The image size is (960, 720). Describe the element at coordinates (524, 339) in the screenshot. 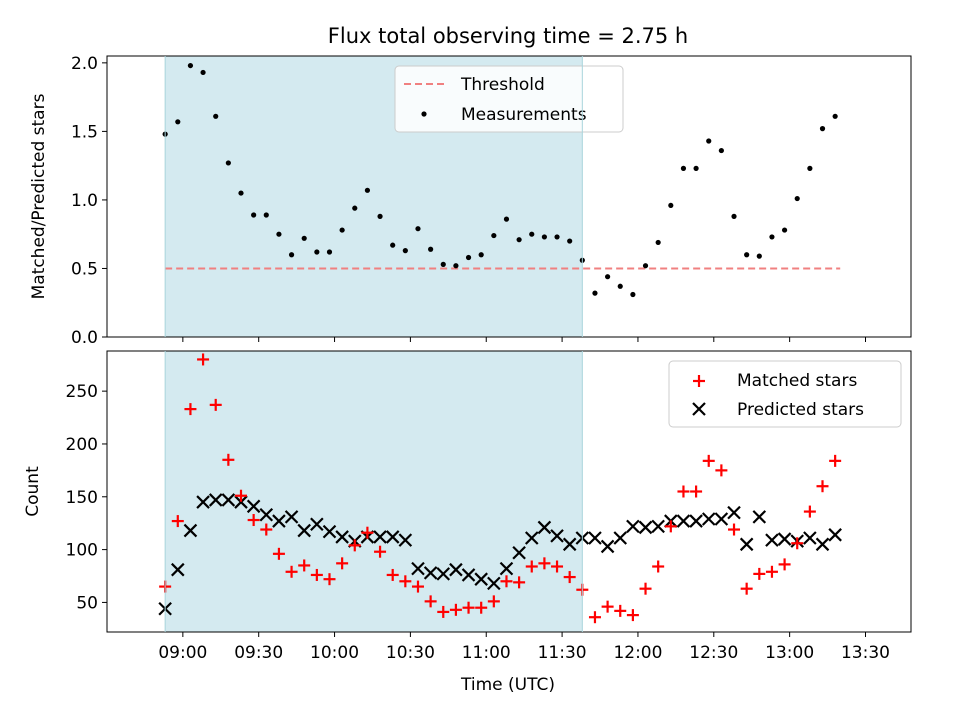

I see `top-x-ticks` at that location.